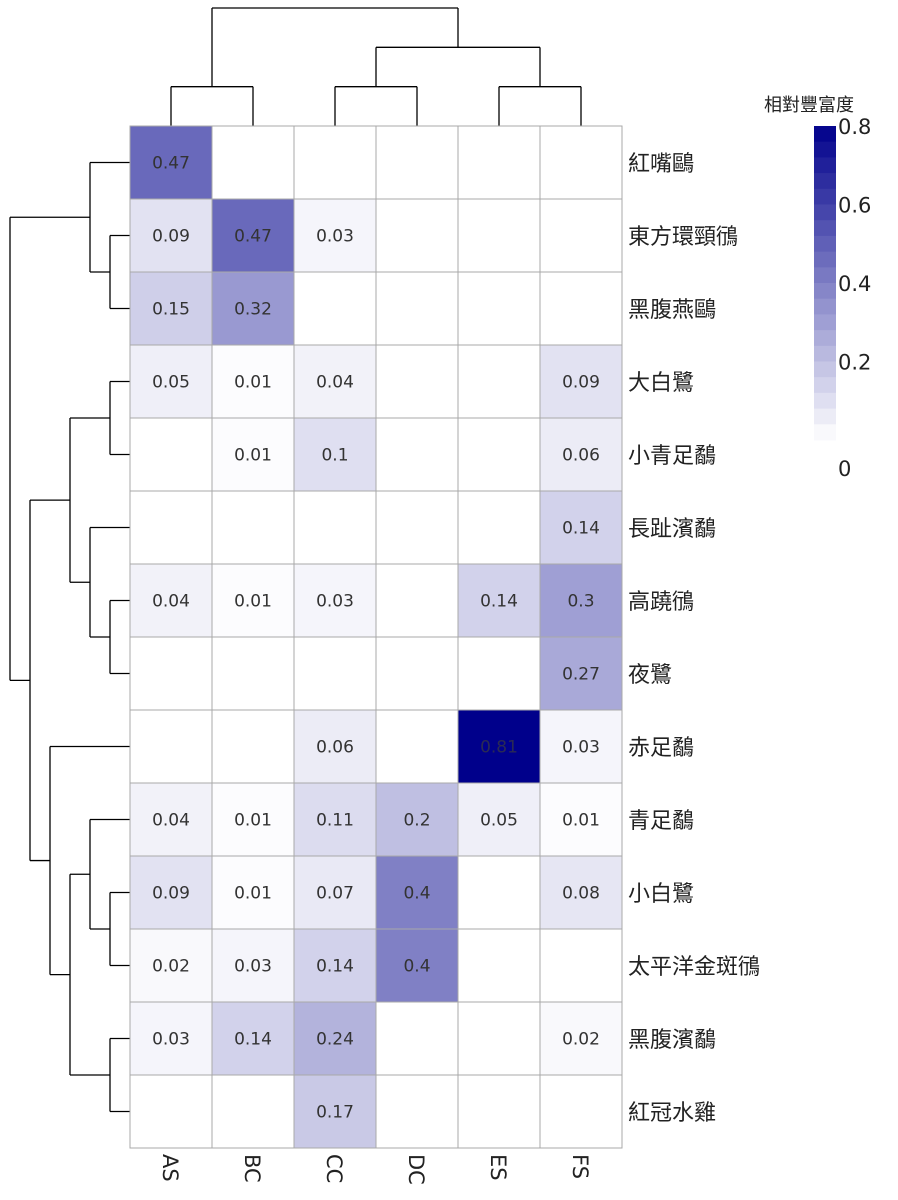 The image size is (898, 1200). Describe the element at coordinates (672, 310) in the screenshot. I see `row-label: 黑腹燕鷗` at that location.